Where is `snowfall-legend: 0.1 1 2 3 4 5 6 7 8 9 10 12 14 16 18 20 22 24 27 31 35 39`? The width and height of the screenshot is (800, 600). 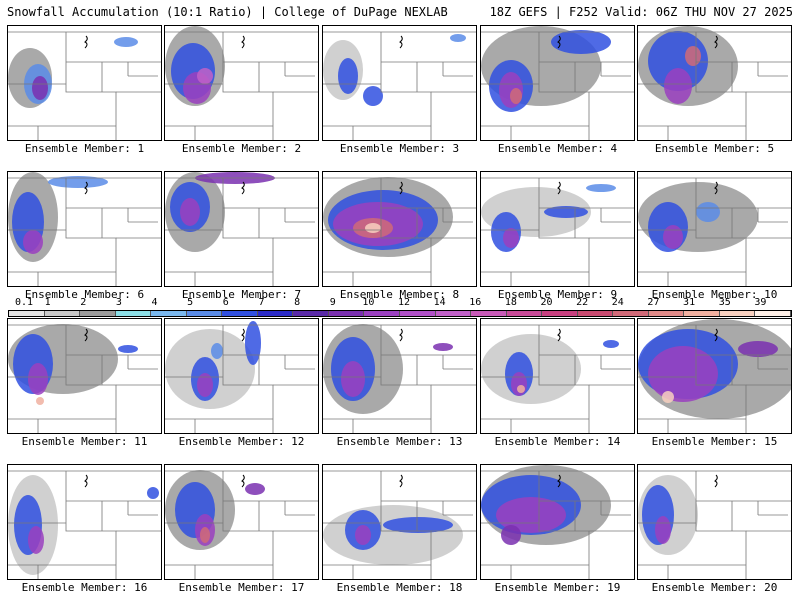 snowfall-legend: 0.1 1 2 3 4 5 6 7 8 9 10 12 14 16 18 20 22 24 27 31 35 39 is located at coordinates (400, 308).